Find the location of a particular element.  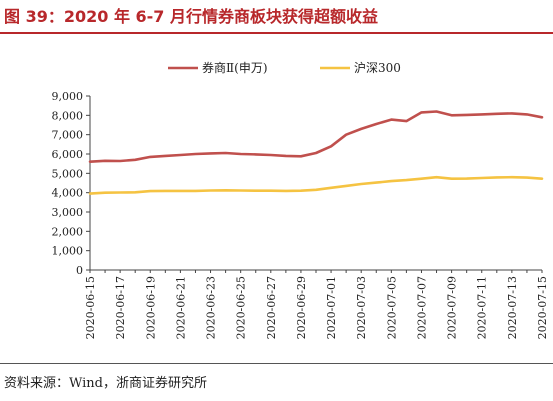

y-tick-label: 6,000 is located at coordinates (68, 154).